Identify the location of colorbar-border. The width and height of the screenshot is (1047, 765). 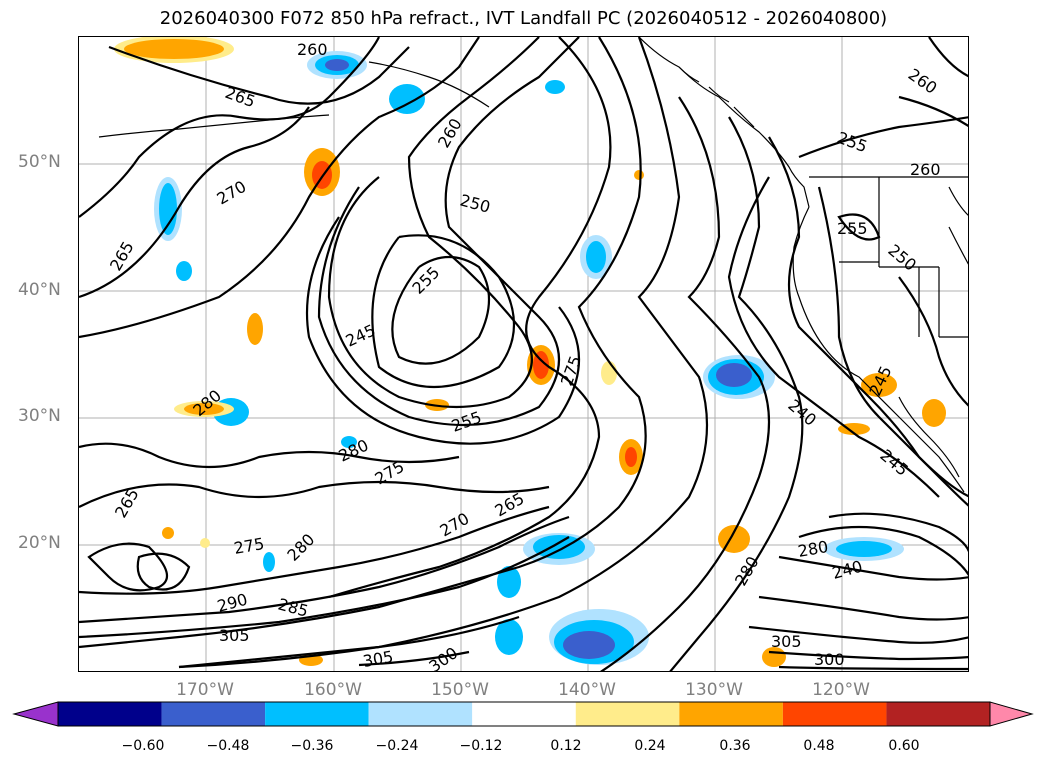
(524, 714).